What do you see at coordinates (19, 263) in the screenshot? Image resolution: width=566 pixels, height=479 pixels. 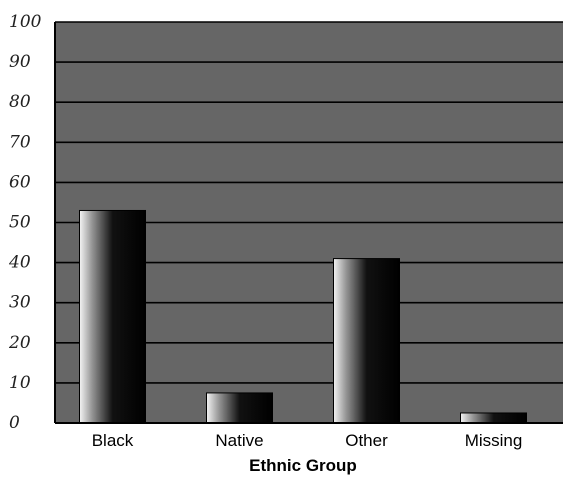 I see `y-tick-label: 40` at bounding box center [19, 263].